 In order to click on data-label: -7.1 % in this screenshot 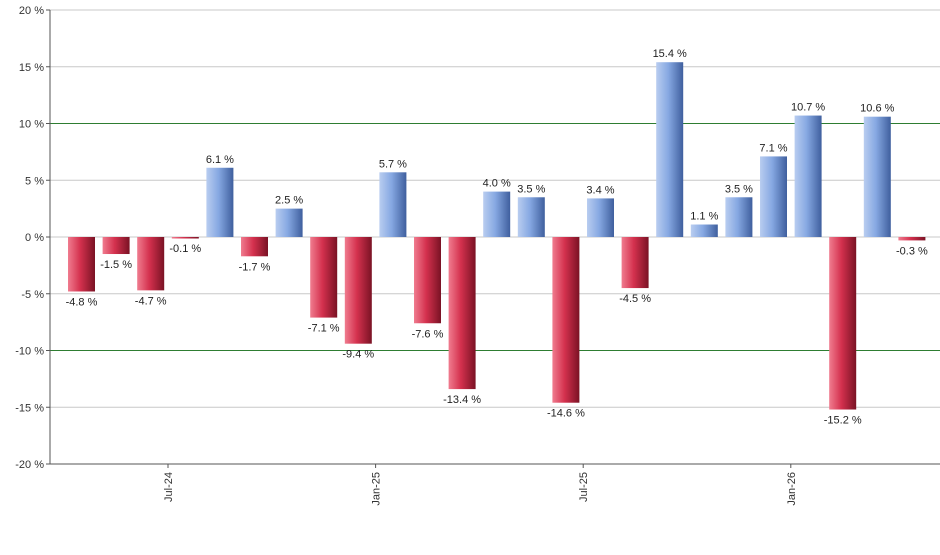, I will do `click(324, 329)`.